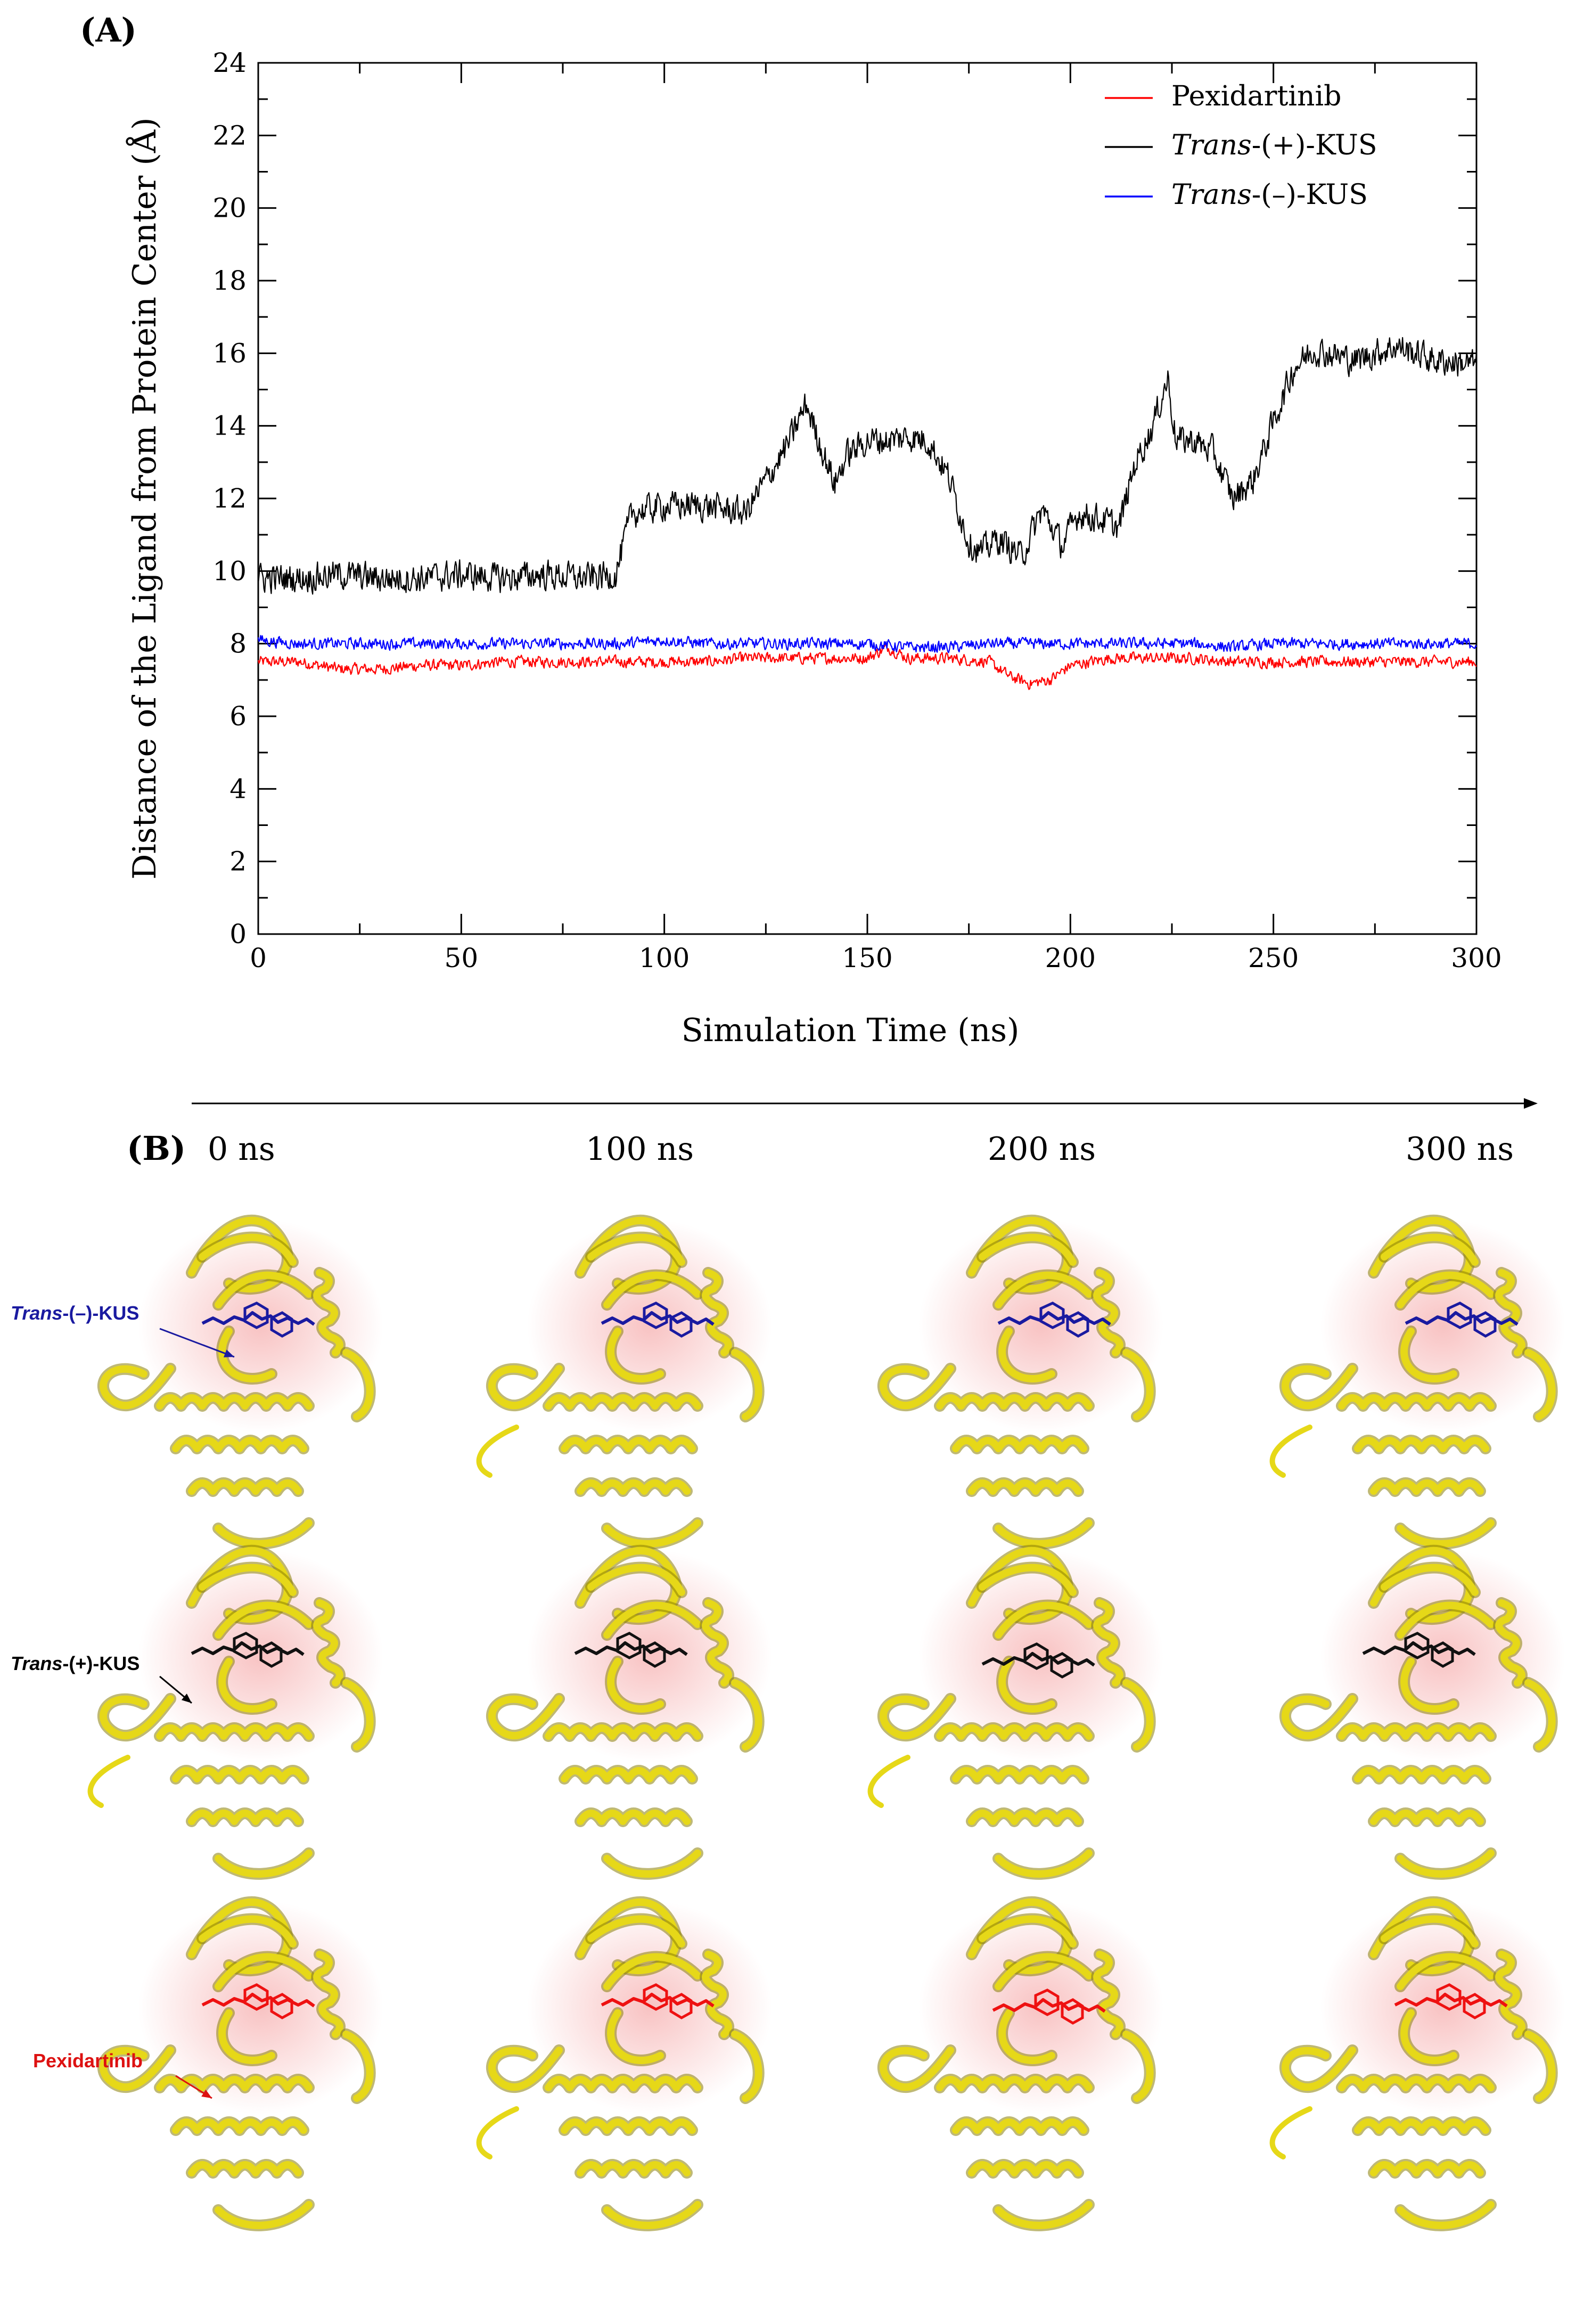 The image size is (1592, 2324). Describe the element at coordinates (229, 426) in the screenshot. I see `y-tick-label: 14` at that location.